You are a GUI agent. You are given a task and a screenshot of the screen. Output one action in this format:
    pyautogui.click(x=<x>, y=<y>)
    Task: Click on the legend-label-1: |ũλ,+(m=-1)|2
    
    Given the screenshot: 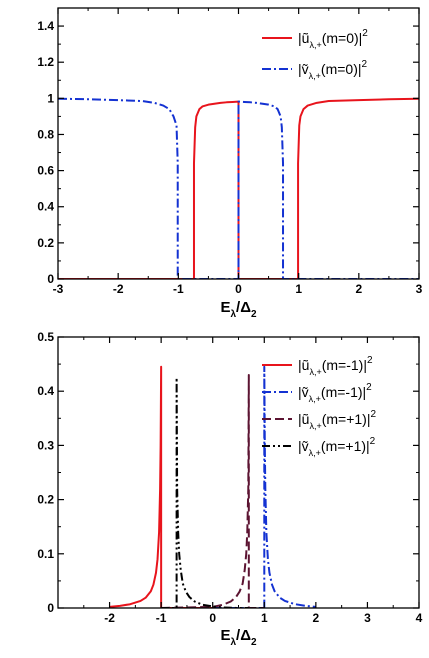 What is the action you would take?
    pyautogui.click(x=335, y=366)
    